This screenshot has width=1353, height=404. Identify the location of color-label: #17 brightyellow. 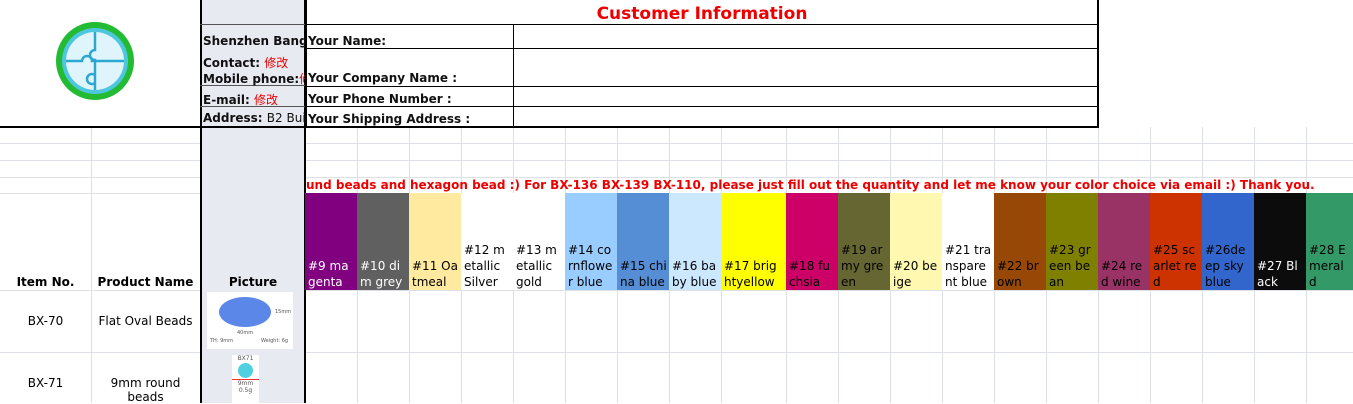
(750, 274).